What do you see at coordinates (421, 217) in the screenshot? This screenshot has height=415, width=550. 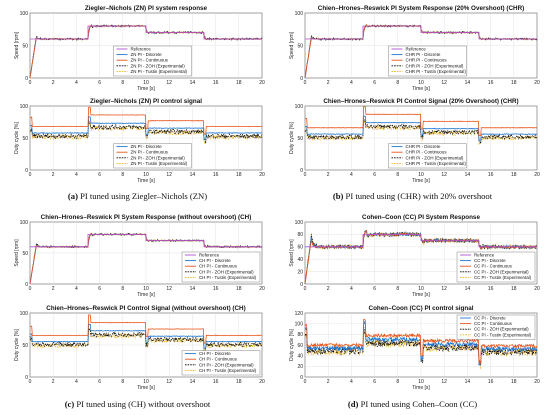 I see `chart-title: Cohen–Coon (CC) PI System Response` at bounding box center [421, 217].